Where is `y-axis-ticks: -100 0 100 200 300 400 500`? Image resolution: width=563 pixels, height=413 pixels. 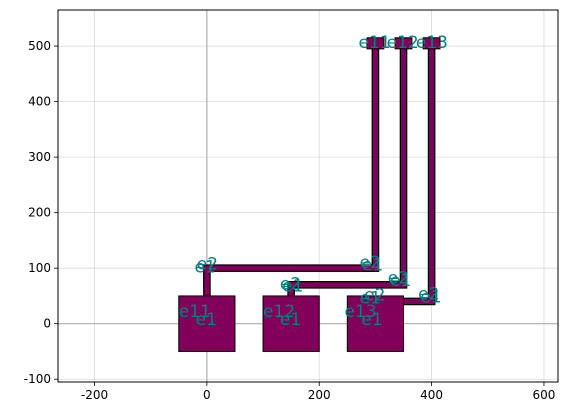
y-axis-ticks: -100 0 100 200 300 400 500 is located at coordinates (41, 212).